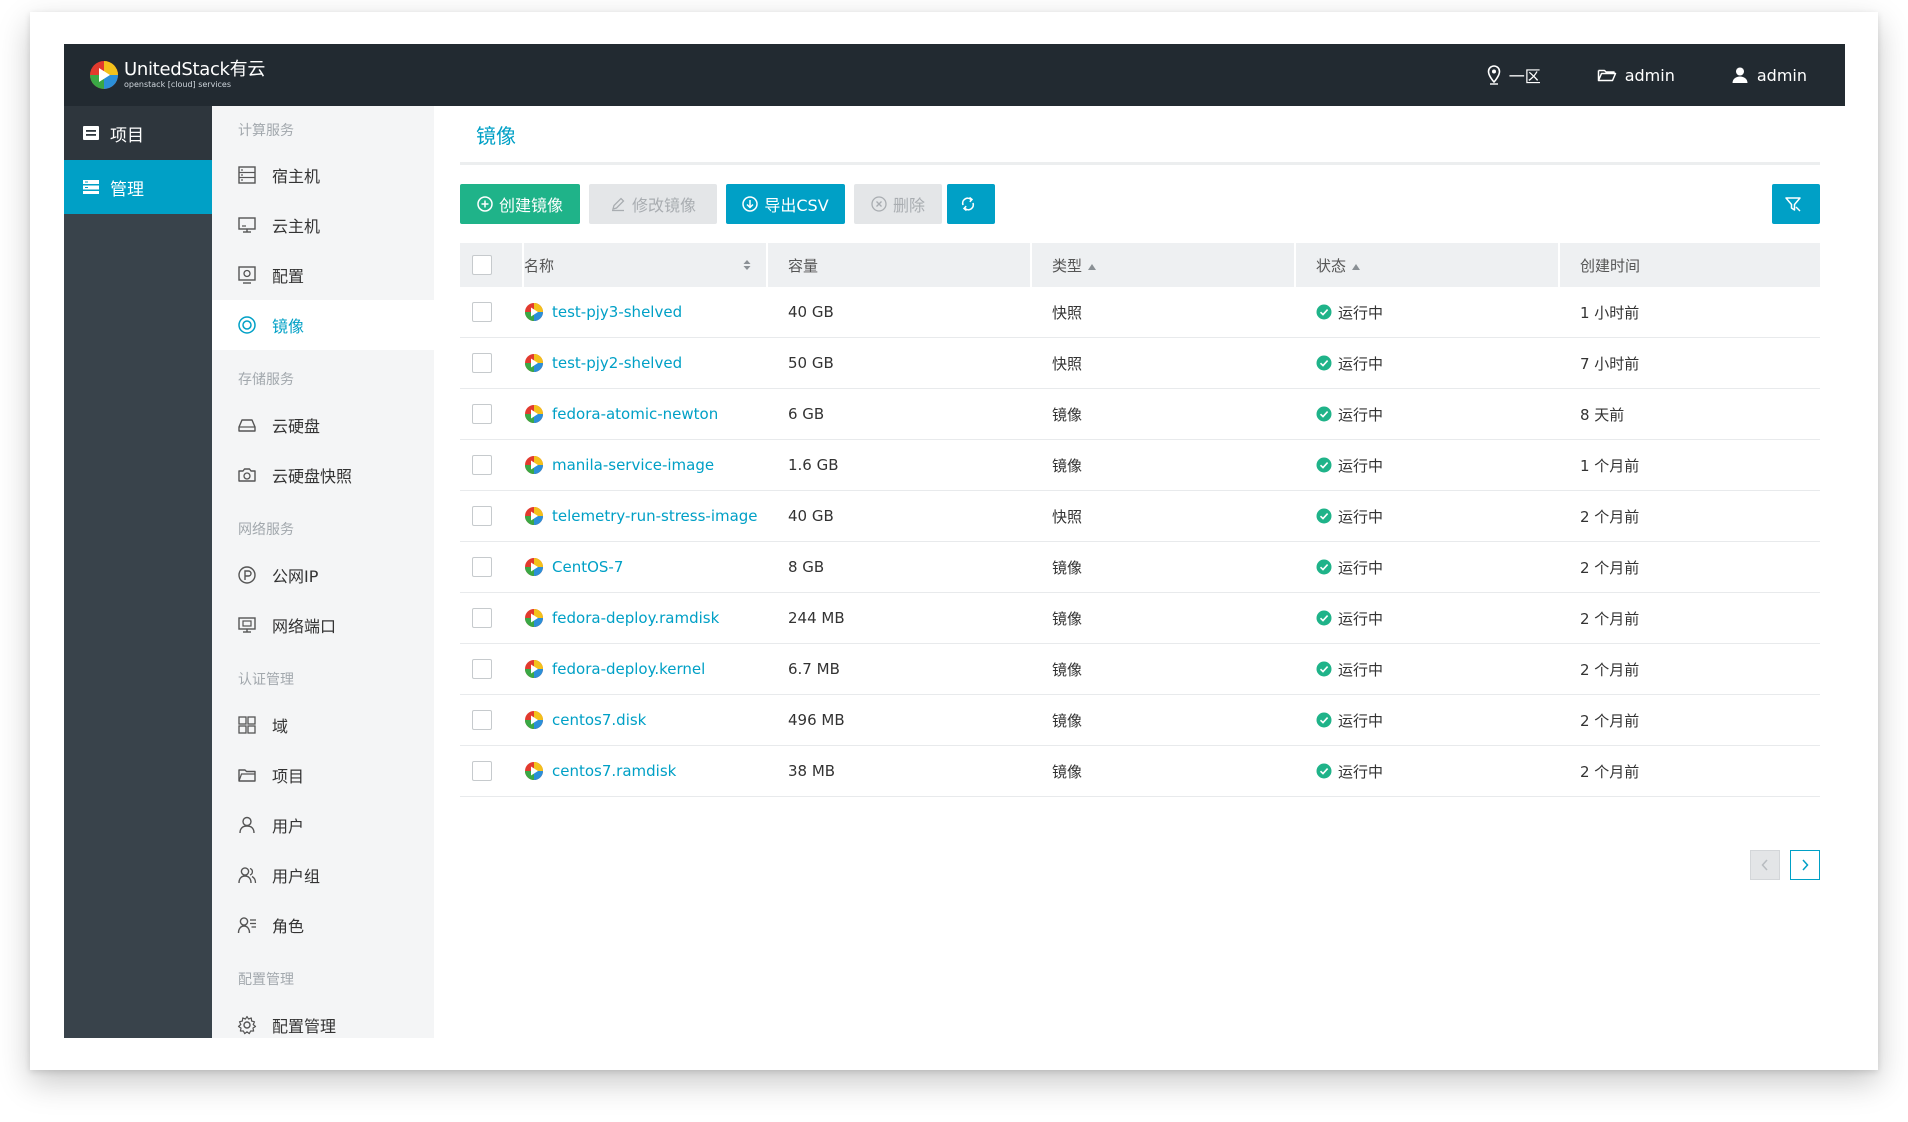 This screenshot has height=1122, width=1908. What do you see at coordinates (138, 187) in the screenshot?
I see `nav-manage: 管理` at bounding box center [138, 187].